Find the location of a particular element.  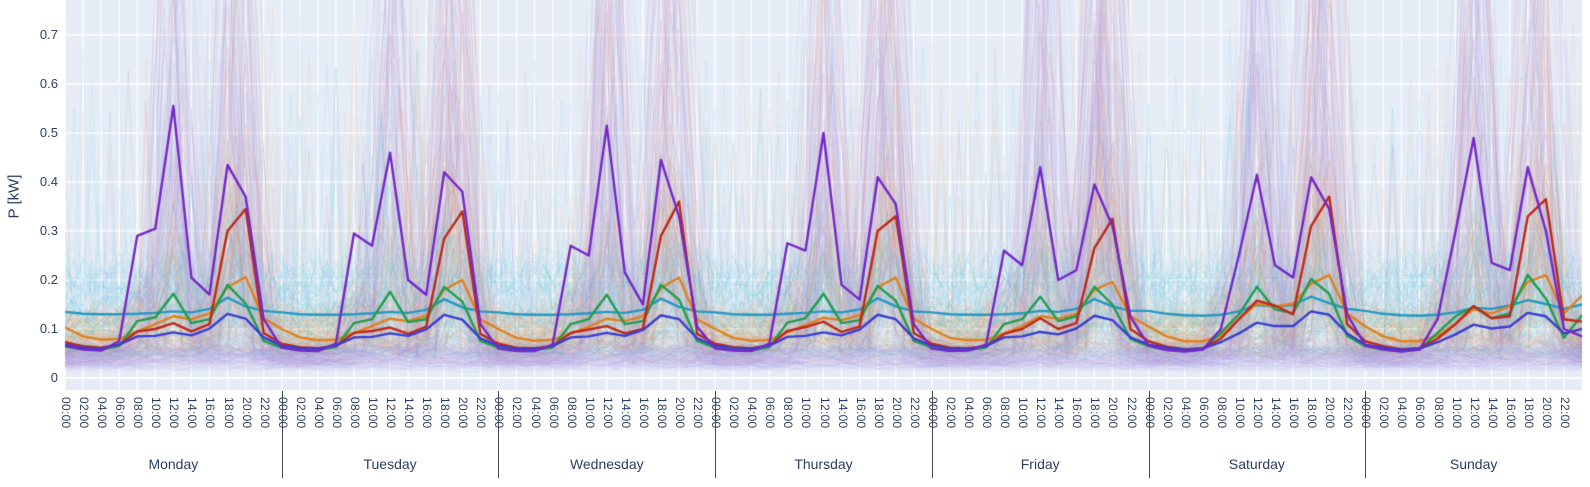

y-tick-label: 0.5 is located at coordinates (48, 132).